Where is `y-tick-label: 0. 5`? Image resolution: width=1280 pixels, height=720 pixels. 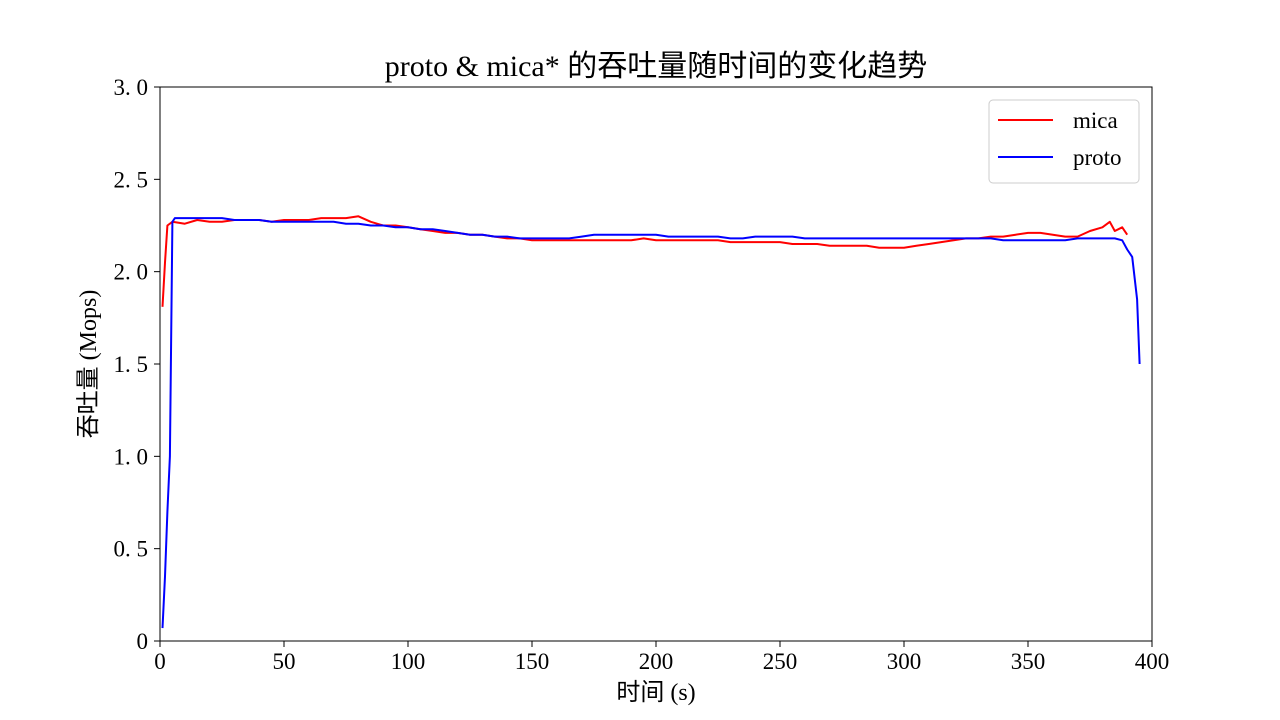 y-tick-label: 0. 5 is located at coordinates (131, 549).